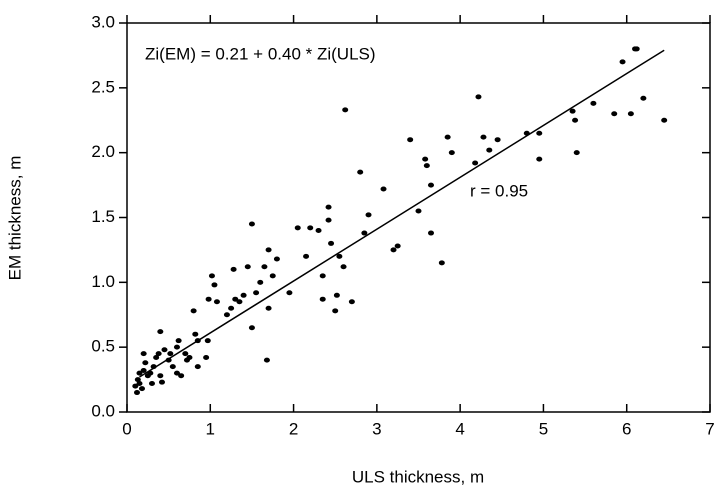 This screenshot has width=717, height=488. Describe the element at coordinates (418, 476) in the screenshot. I see `x-axis-title: ULS thickness, m` at that location.